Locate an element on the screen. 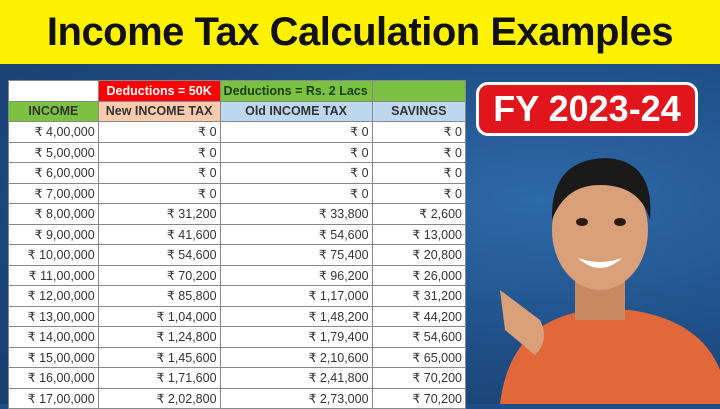  table-row: ₹ 14,00,000 ₹ 1,24,800 ₹ 1,79,400 ₹ 54,600 is located at coordinates (237, 337).